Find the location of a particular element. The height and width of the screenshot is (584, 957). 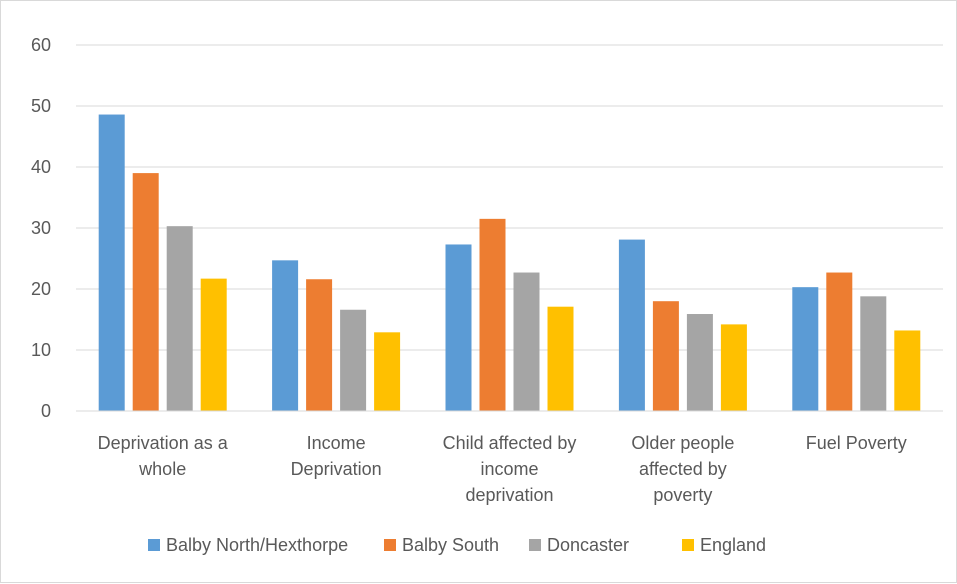

category-label-0-line-0: Deprivation as a is located at coordinates (163, 443).